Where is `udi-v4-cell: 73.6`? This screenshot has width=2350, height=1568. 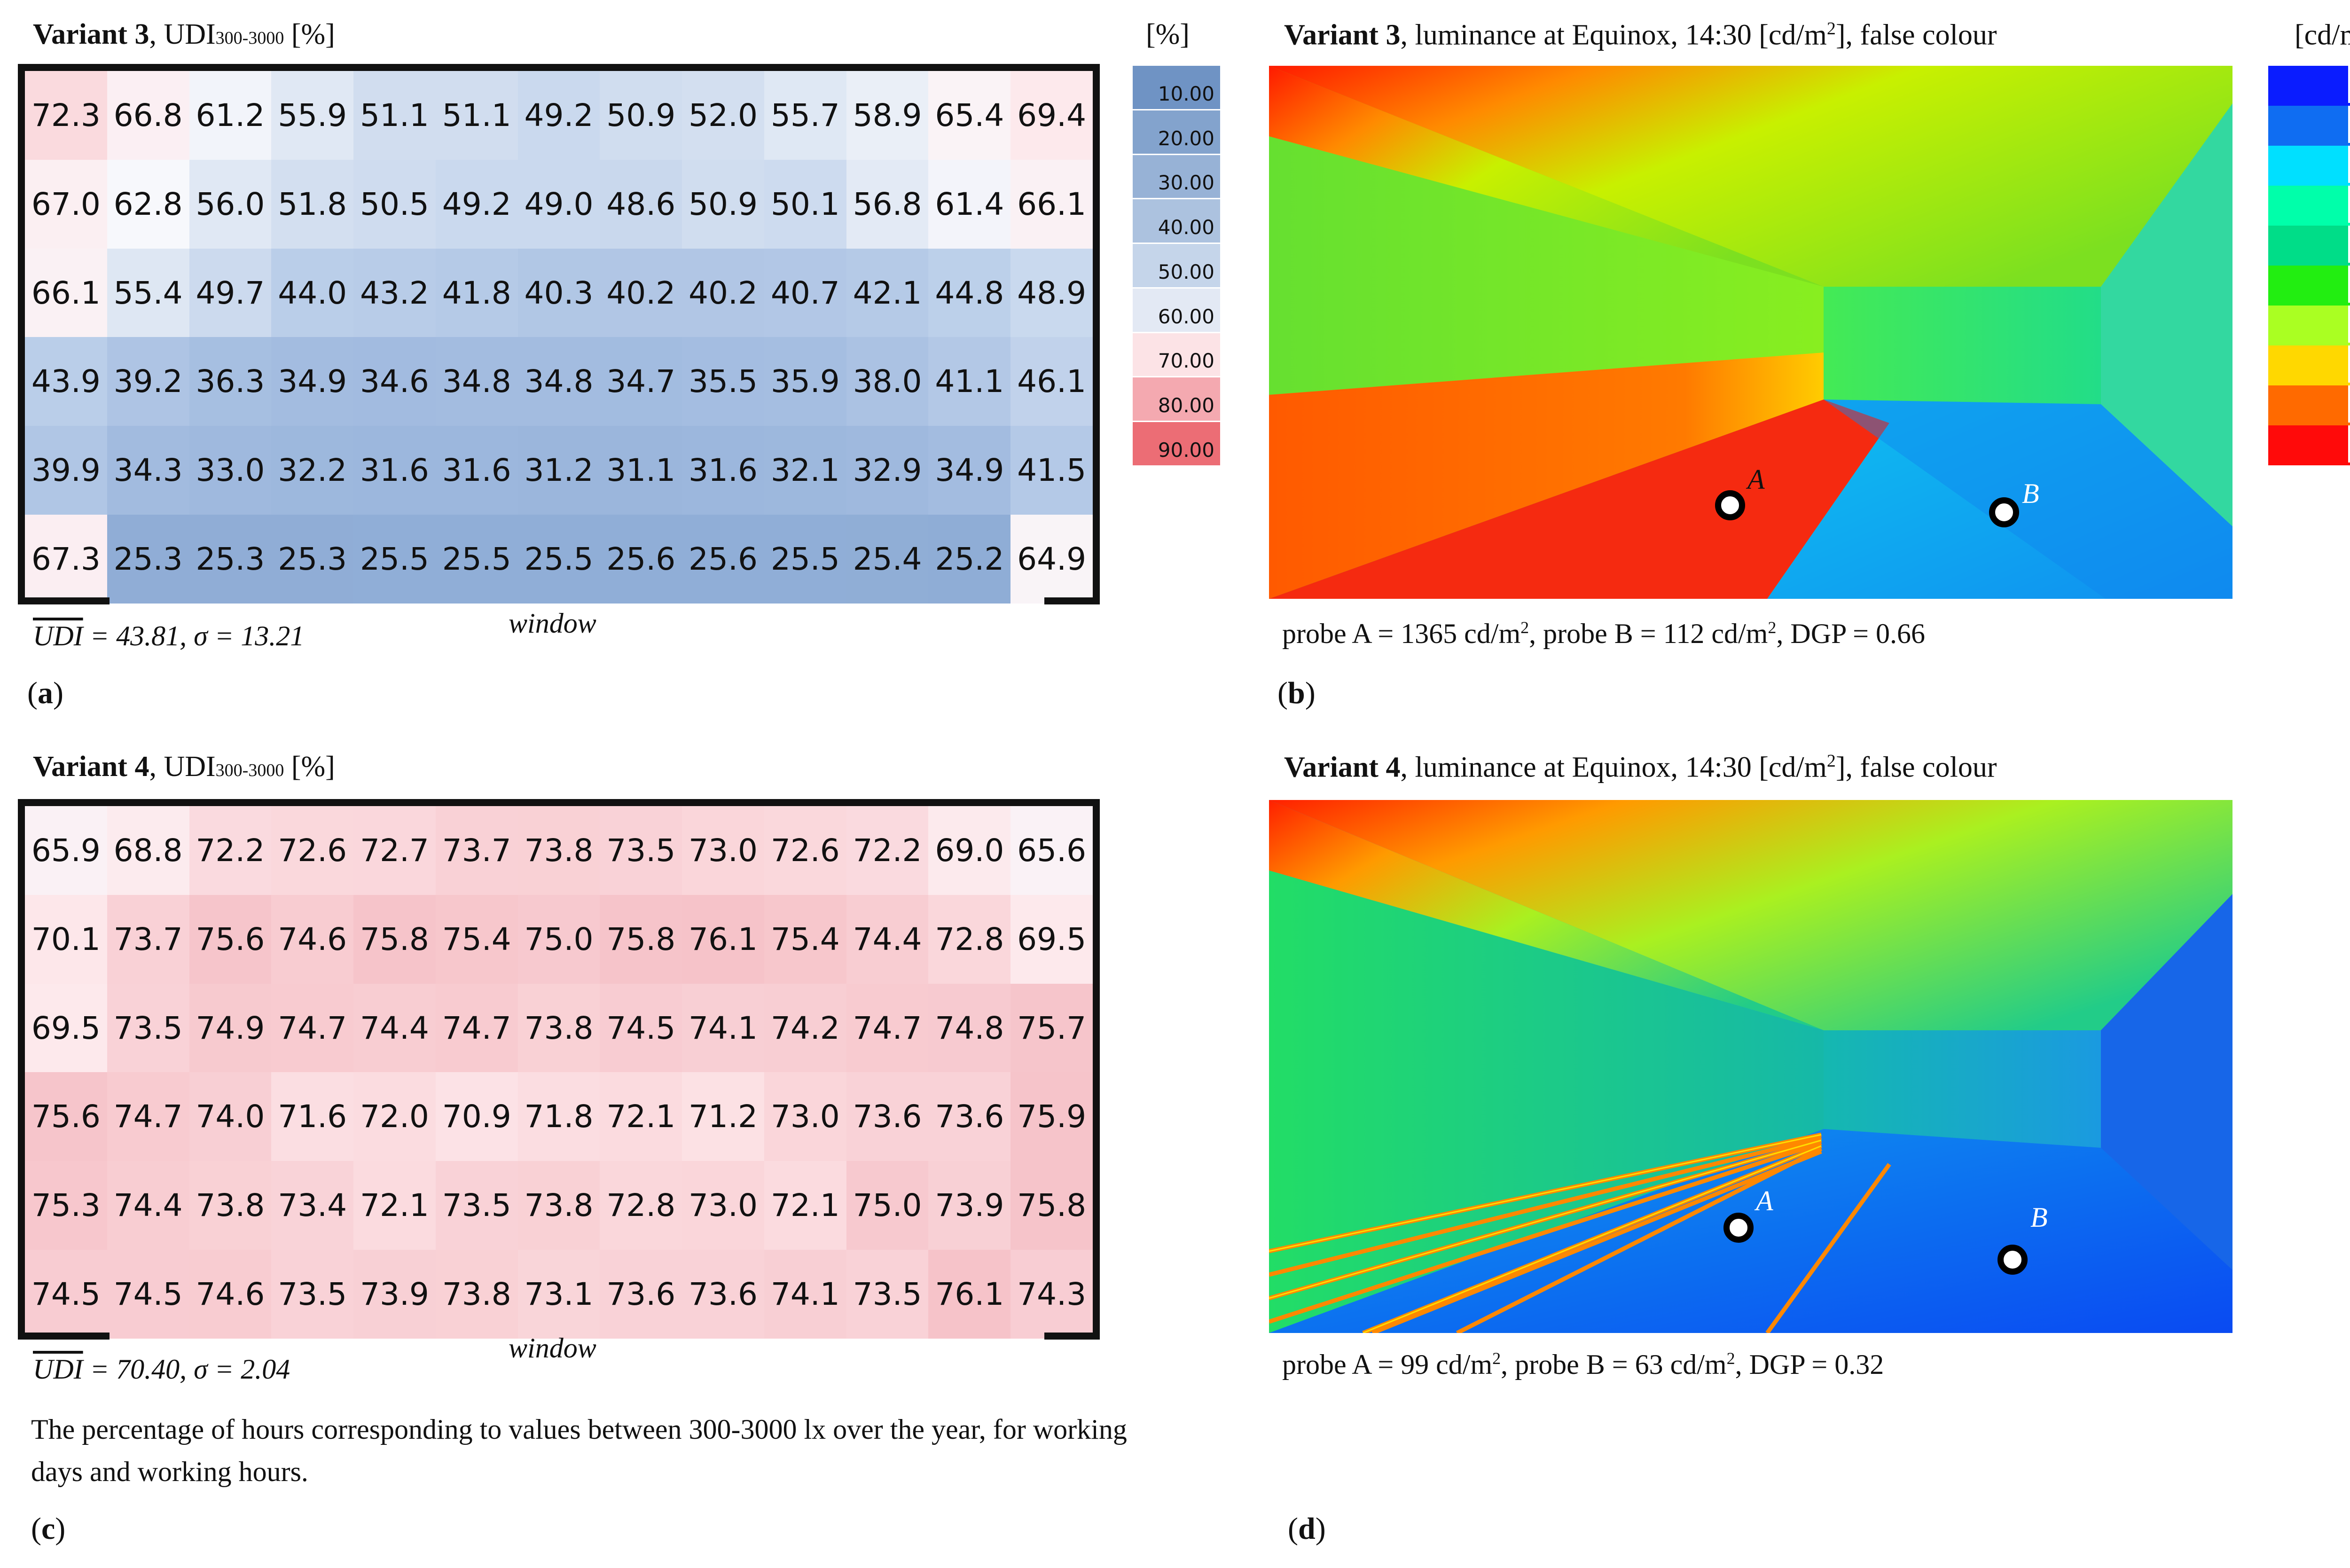
udi-v4-cell: 73.6 is located at coordinates (887, 1116).